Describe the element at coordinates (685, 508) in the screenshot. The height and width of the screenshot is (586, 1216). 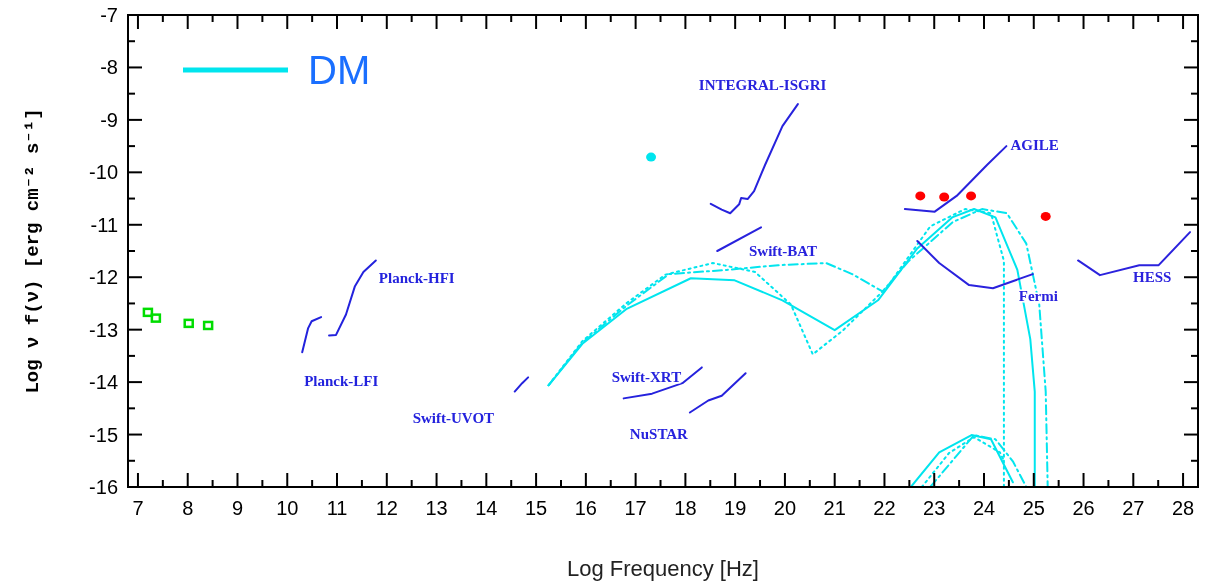
I see `x-tick-label: 18` at that location.